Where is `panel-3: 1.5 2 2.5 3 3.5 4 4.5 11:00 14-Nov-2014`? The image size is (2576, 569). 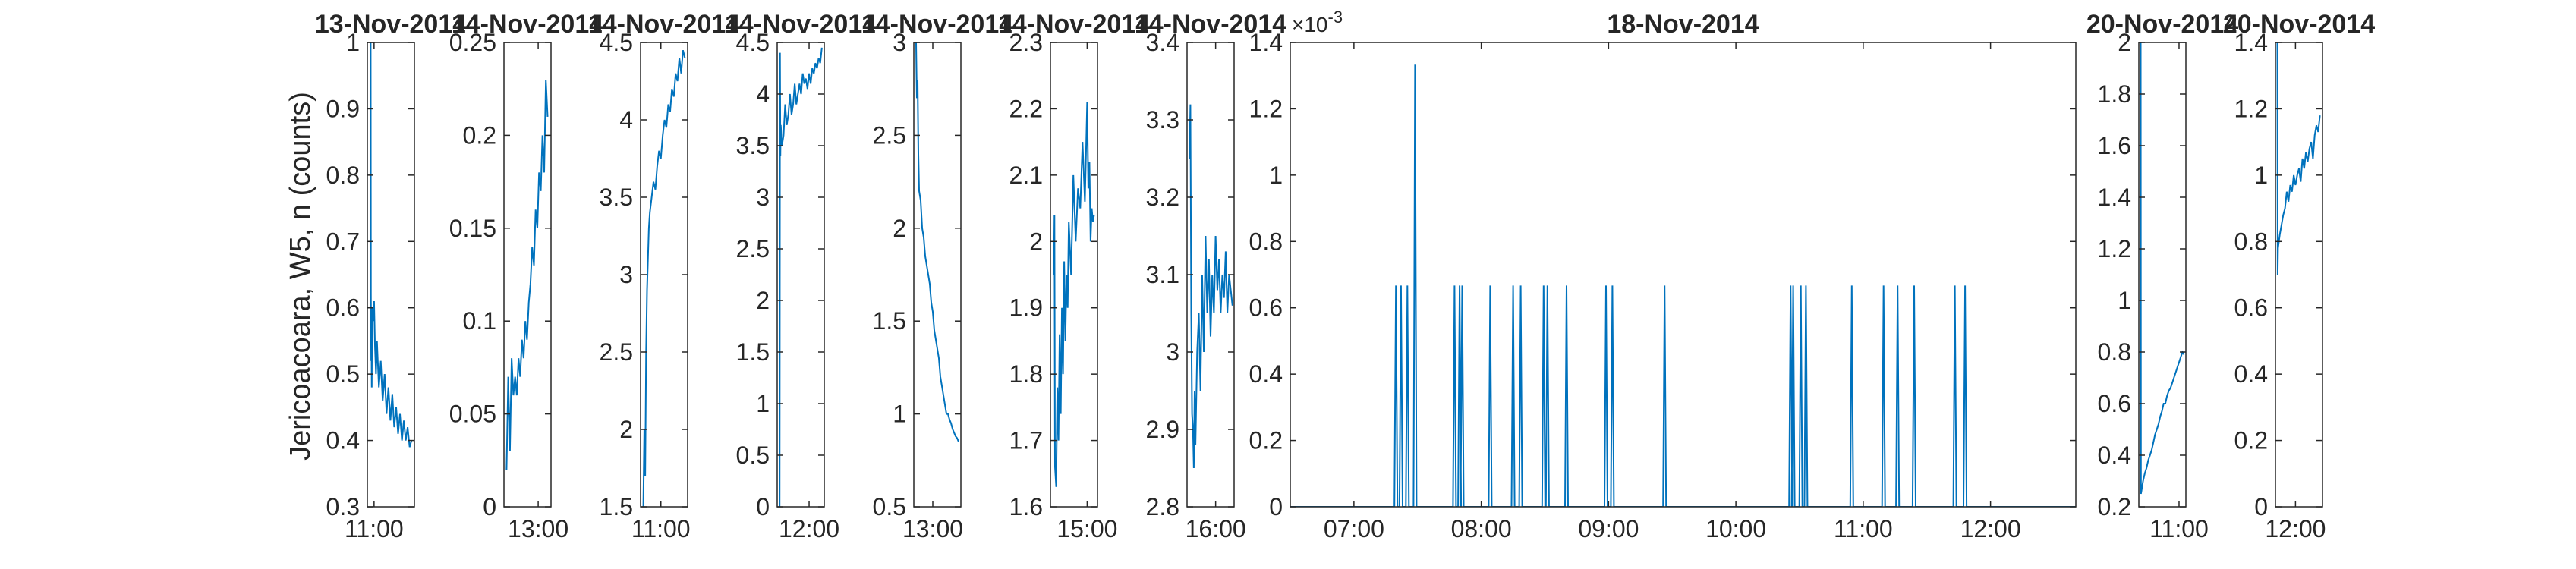
panel-3: 1.5 2 2.5 3 3.5 4 4.5 11:00 14-Nov-2014 is located at coordinates (664, 276).